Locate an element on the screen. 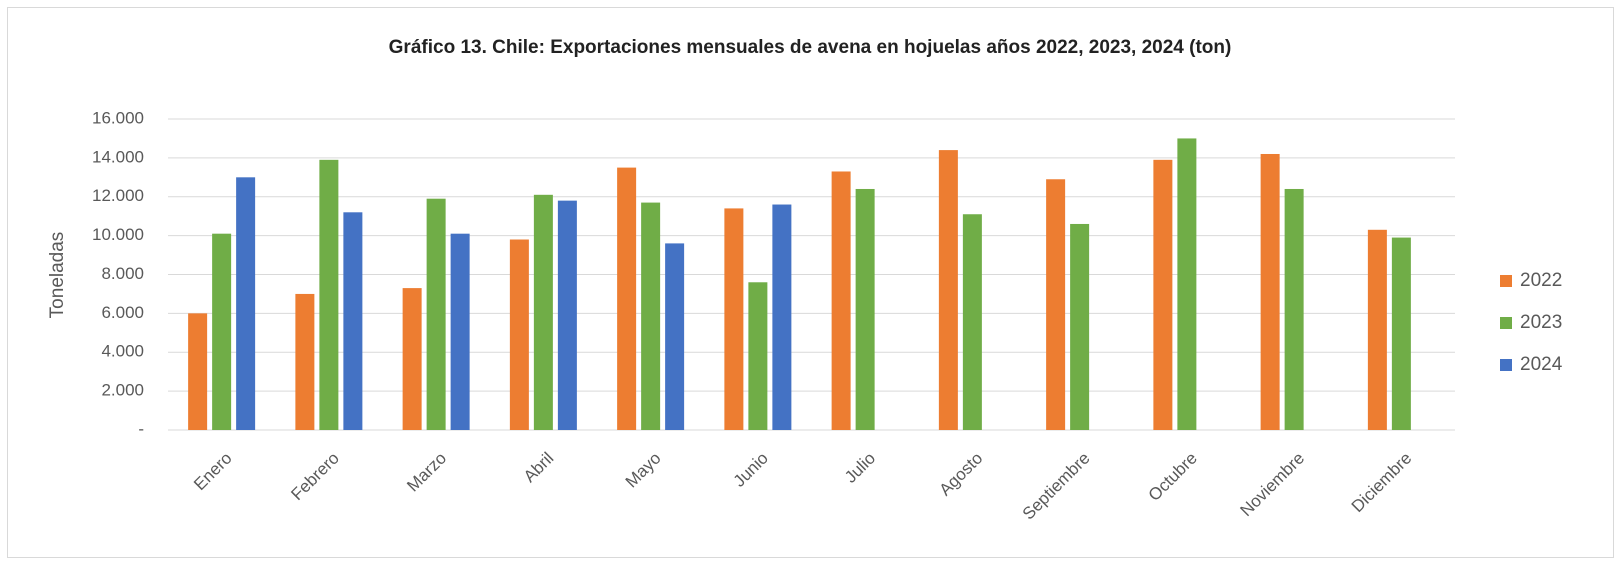  x-tick-label: Julio is located at coordinates (860, 468).